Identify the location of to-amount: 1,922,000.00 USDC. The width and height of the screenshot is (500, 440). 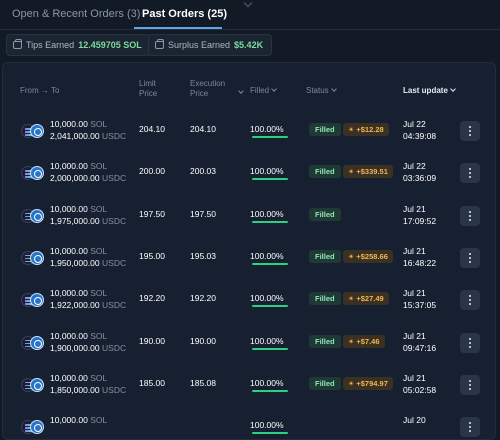
(88, 305).